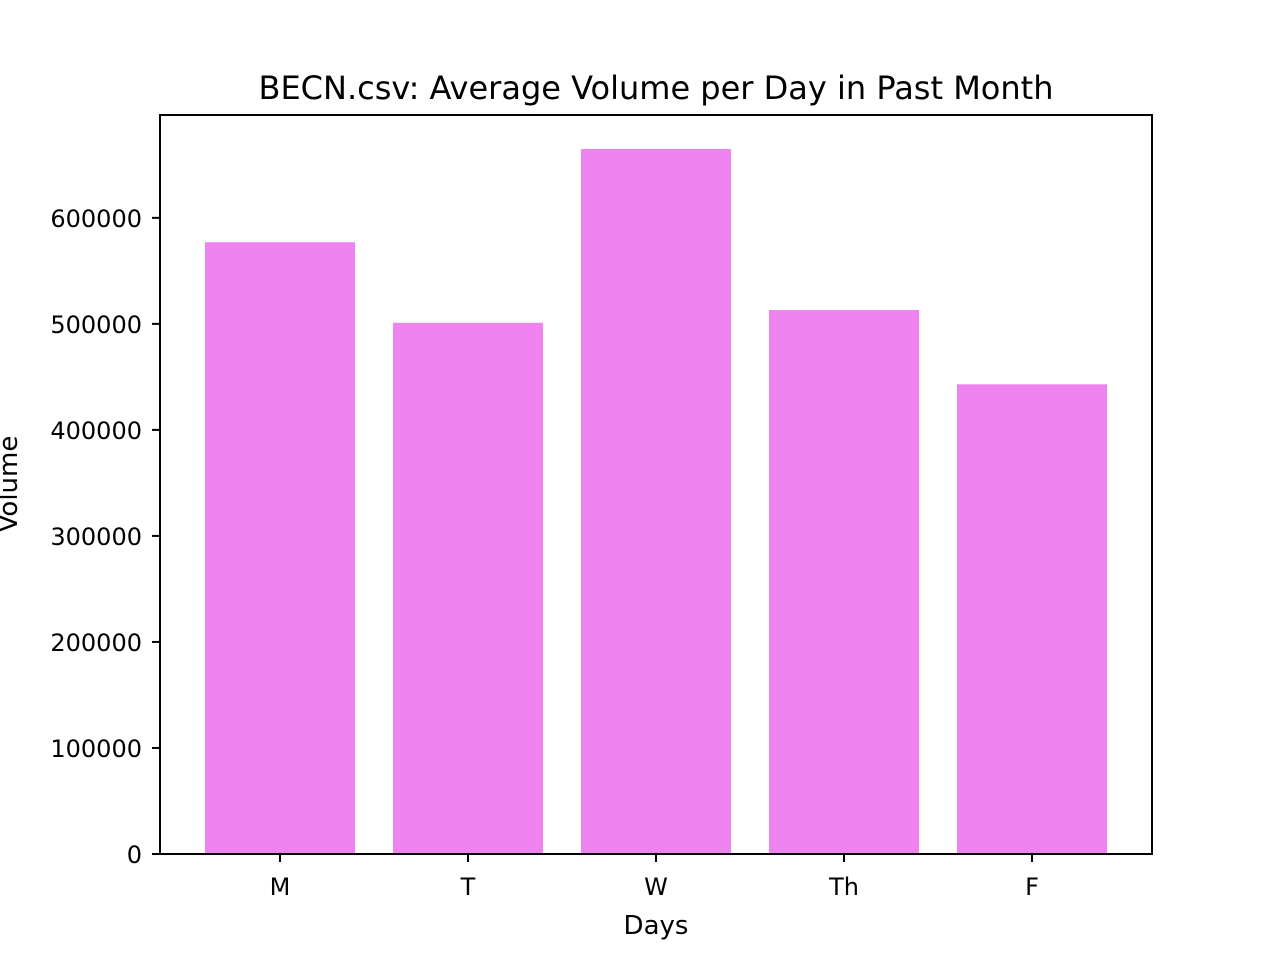  I want to click on x-tick-label: T, so click(468, 887).